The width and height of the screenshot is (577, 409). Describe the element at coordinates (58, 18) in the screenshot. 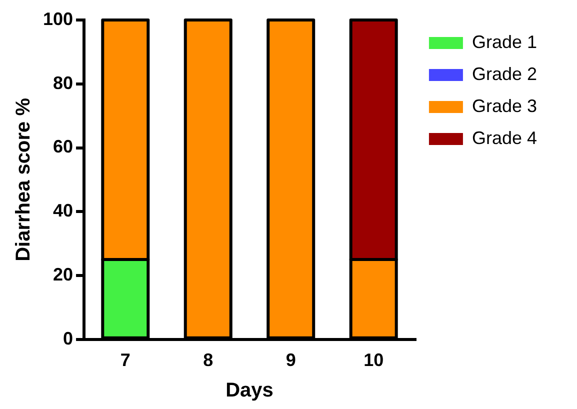

I see `y-tick-label: 100` at that location.